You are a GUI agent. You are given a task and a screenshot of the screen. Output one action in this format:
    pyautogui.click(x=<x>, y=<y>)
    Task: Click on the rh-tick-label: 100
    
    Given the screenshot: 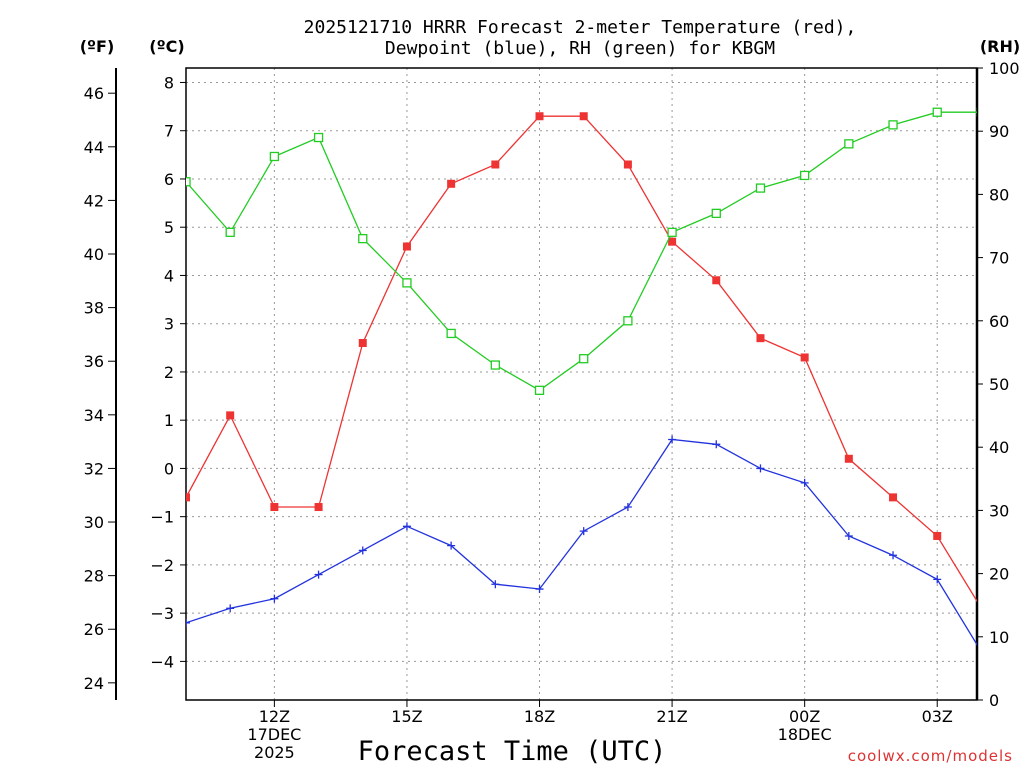 What is the action you would take?
    pyautogui.click(x=1004, y=68)
    